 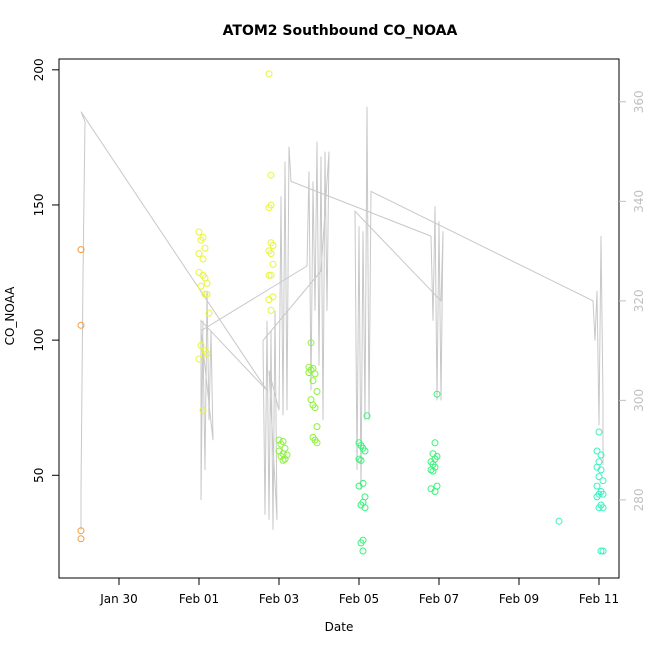 What do you see at coordinates (39, 475) in the screenshot?
I see `y-tick-label: 50` at bounding box center [39, 475].